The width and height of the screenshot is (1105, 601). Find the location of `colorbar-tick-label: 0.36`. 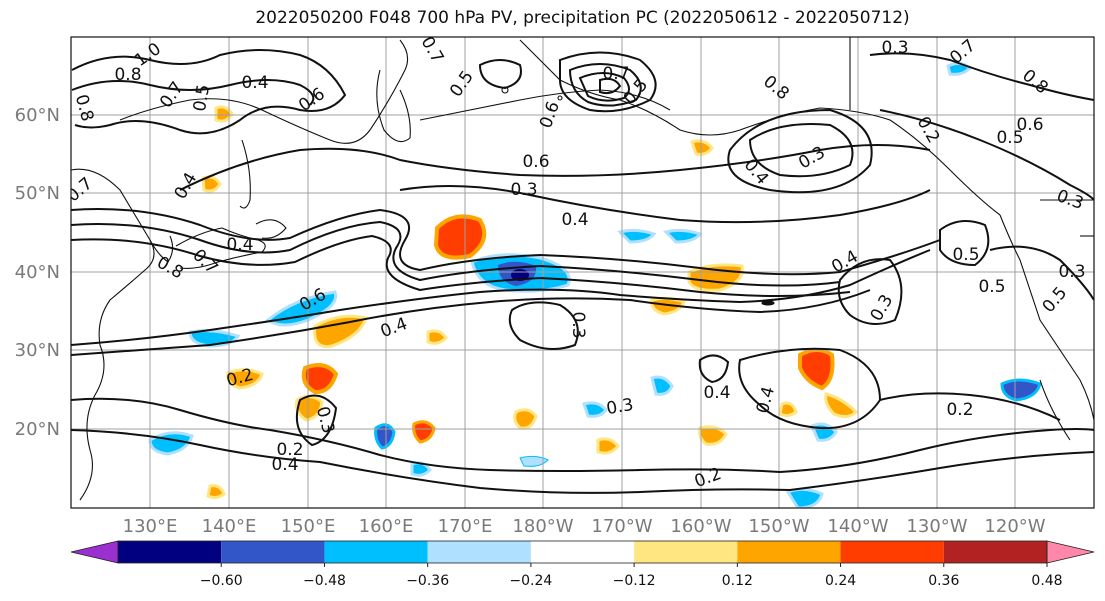

colorbar-tick-label: 0.36 is located at coordinates (943, 581).